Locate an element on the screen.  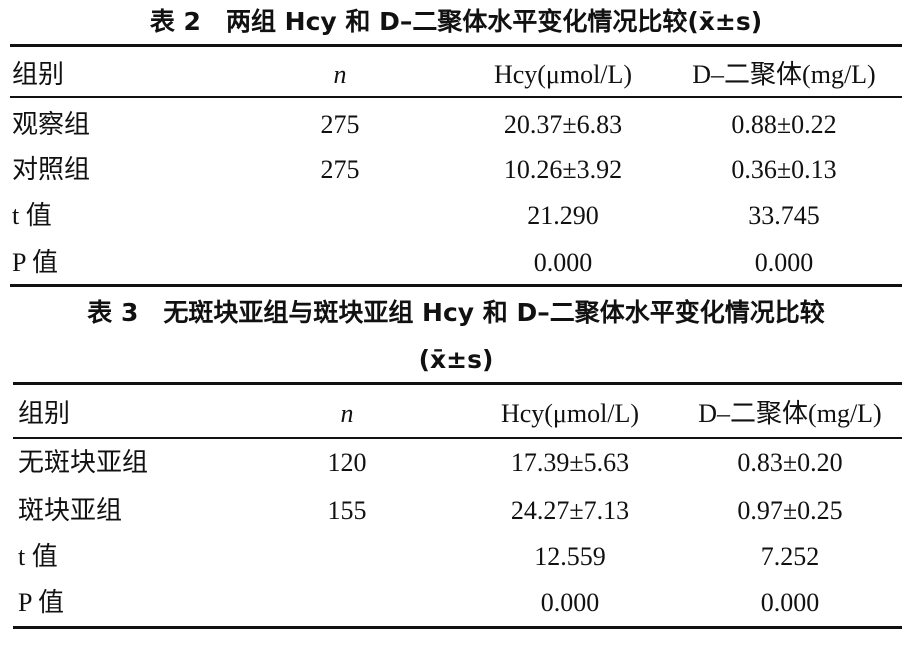
table-cell: 0.83±0.20 is located at coordinates (790, 462).